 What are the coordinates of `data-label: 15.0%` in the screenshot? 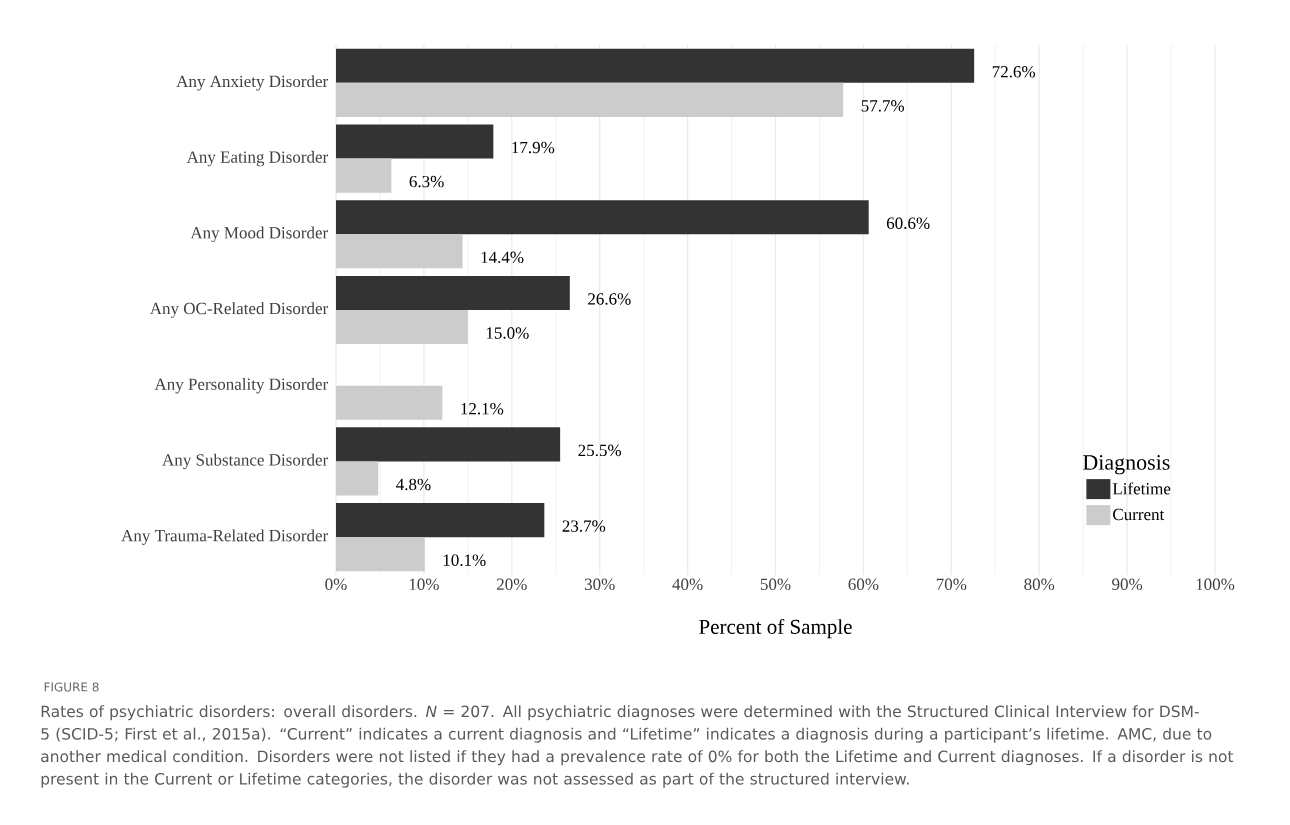 It's located at (507, 333).